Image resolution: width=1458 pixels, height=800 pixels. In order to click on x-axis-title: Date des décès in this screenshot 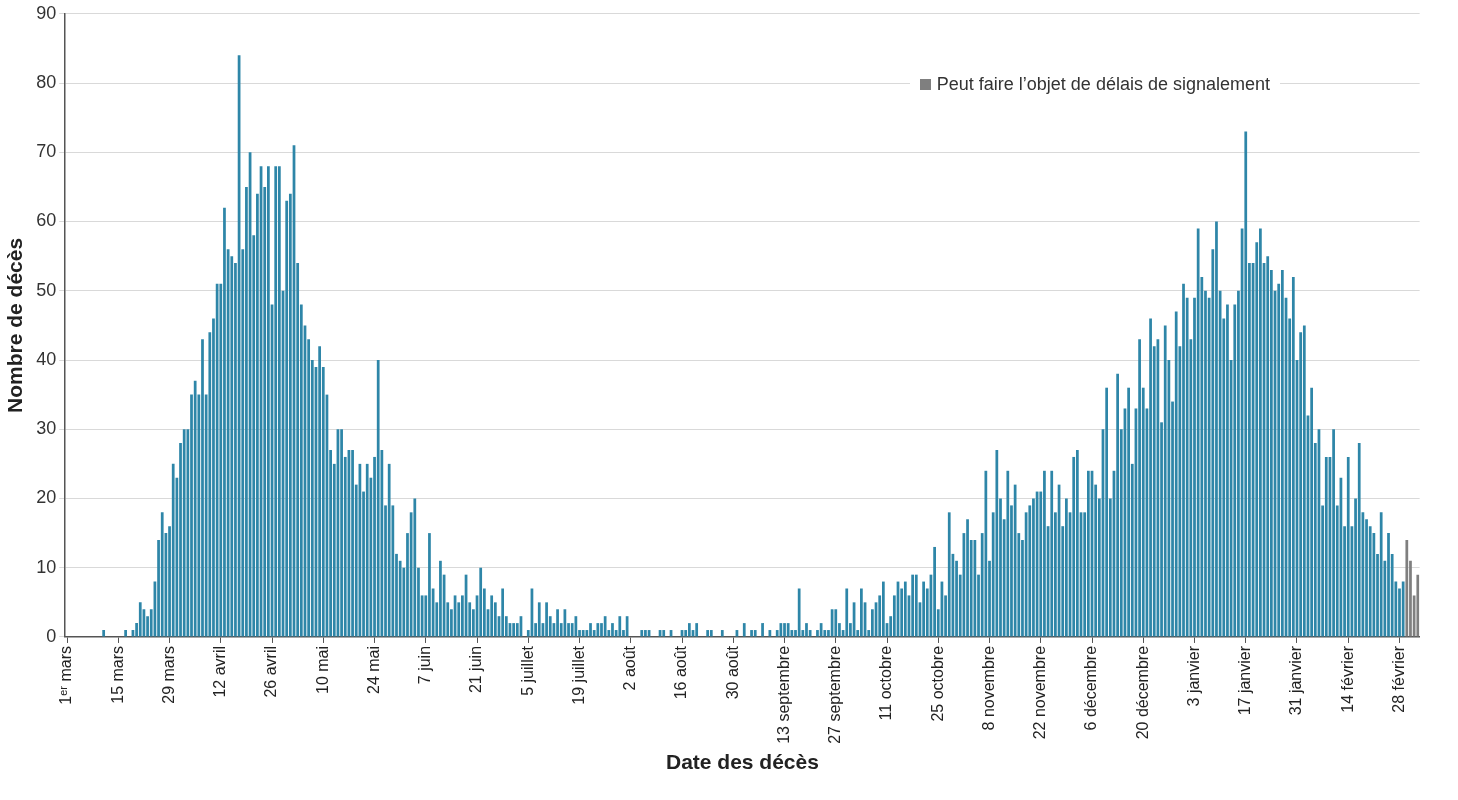, I will do `click(742, 762)`.